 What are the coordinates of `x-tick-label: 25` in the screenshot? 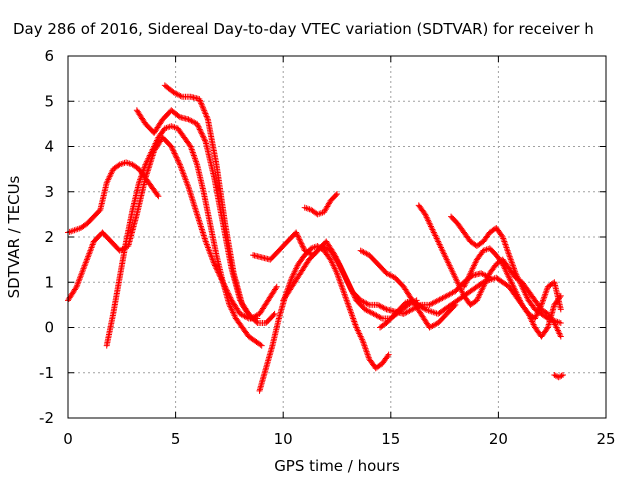 It's located at (605, 439).